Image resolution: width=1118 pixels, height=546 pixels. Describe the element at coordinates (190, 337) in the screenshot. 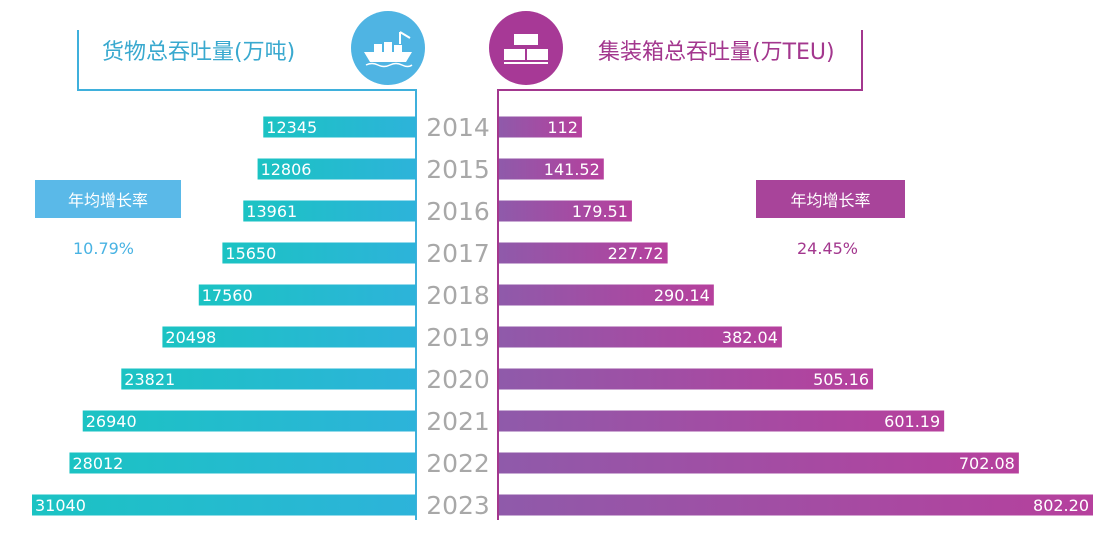

I see `cargo-label-2019: 20498` at that location.